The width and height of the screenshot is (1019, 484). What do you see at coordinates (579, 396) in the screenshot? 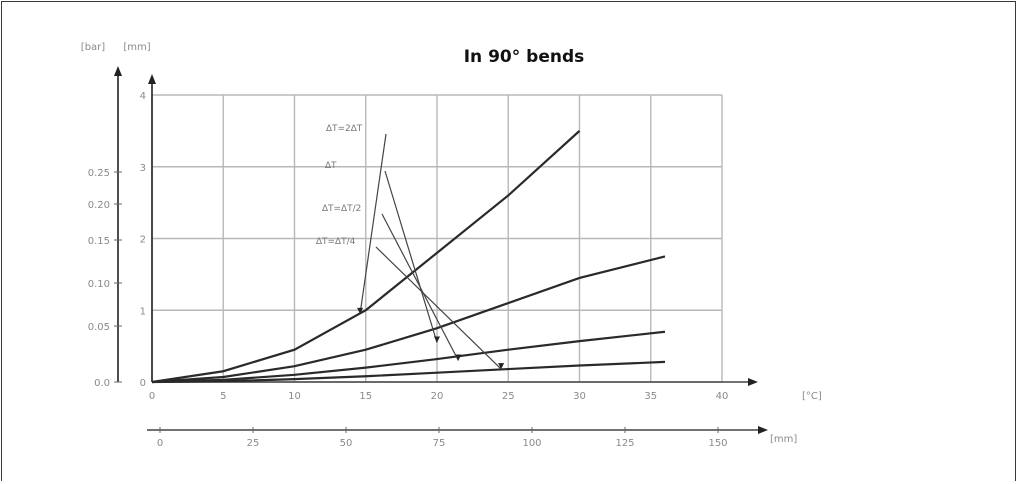
I see `x-top-tick-label: 30` at bounding box center [579, 396].